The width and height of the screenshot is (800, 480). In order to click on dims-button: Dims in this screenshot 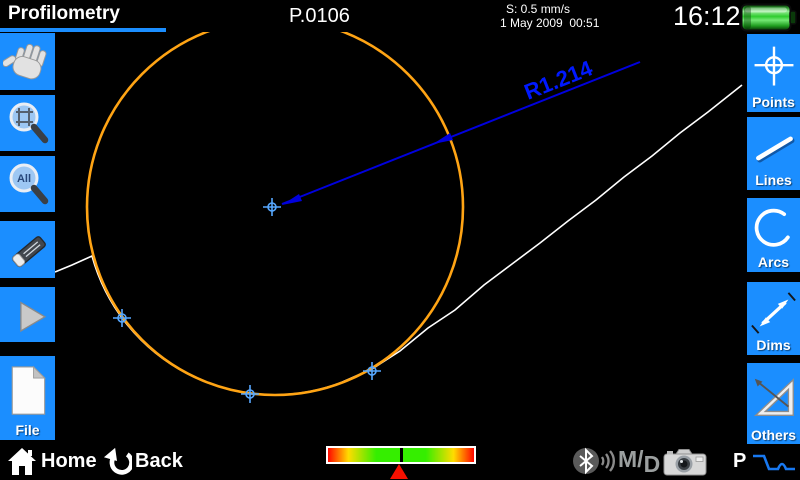, I will do `click(773, 318)`.